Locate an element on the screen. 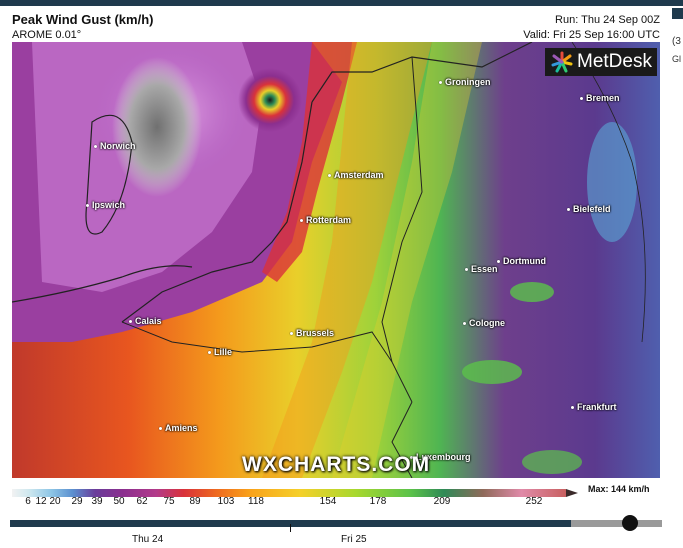  city-label: Frankfurt is located at coordinates (594, 407).